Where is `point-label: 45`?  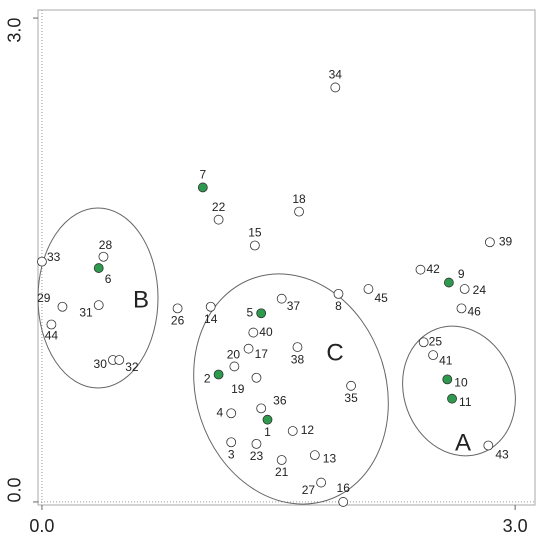
point-label: 45 is located at coordinates (381, 298).